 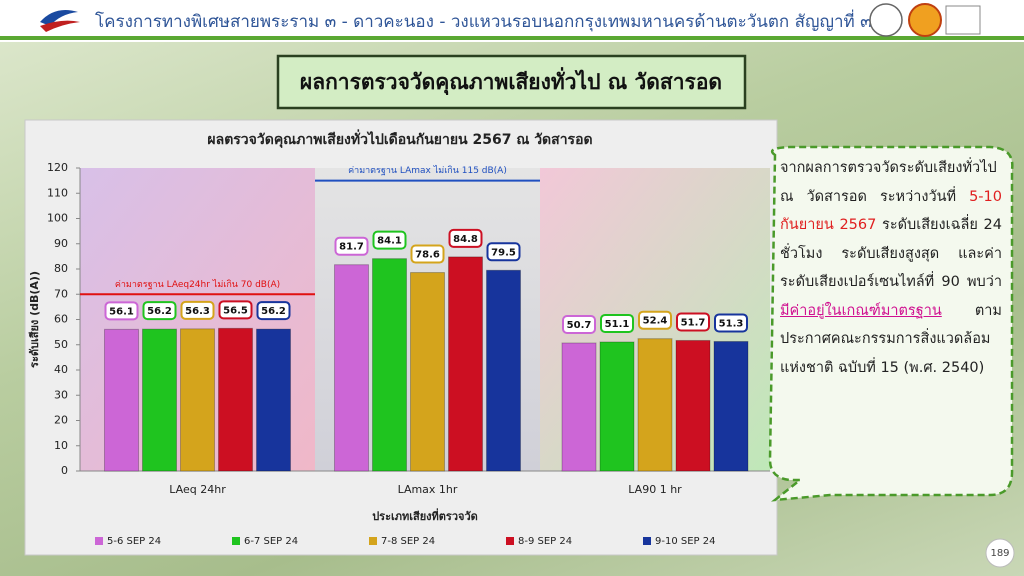 What do you see at coordinates (61, 268) in the screenshot?
I see `y-tick-label: 80` at bounding box center [61, 268].